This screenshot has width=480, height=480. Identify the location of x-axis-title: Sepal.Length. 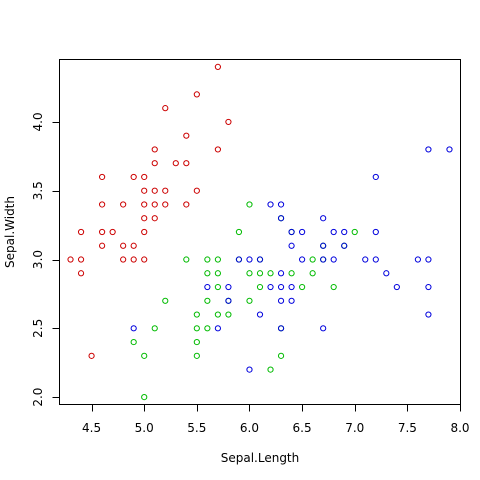
(260, 458).